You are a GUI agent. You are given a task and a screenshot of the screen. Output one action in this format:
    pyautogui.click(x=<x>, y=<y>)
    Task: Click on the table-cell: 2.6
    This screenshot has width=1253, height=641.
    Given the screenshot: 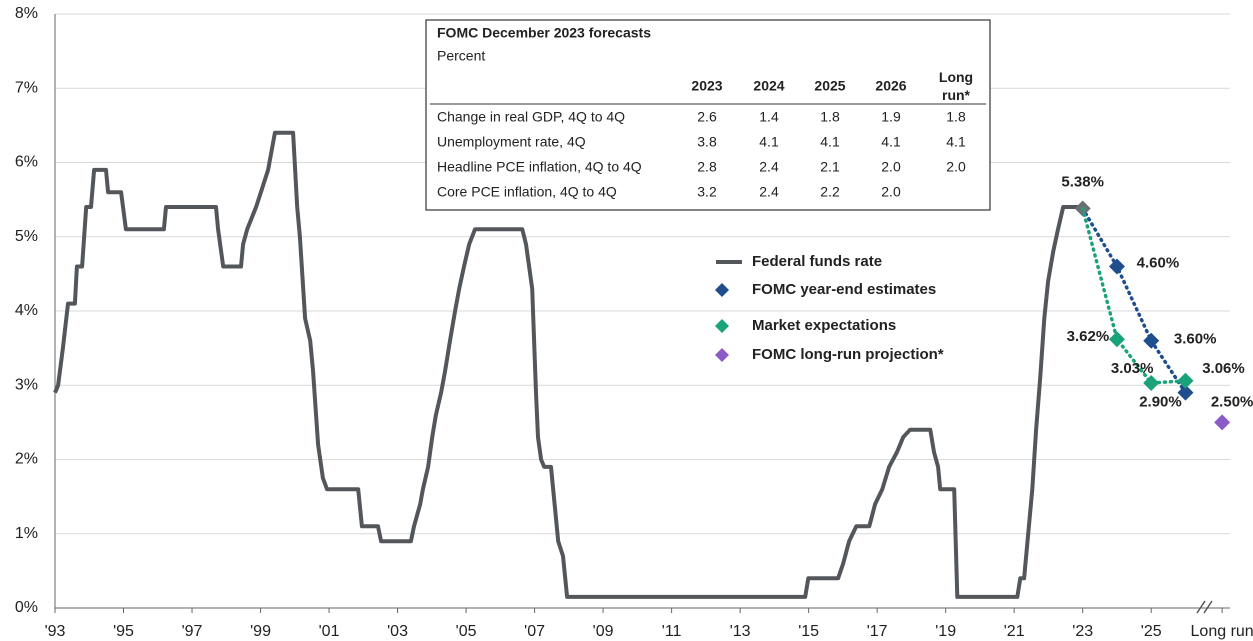 What is the action you would take?
    pyautogui.click(x=707, y=117)
    